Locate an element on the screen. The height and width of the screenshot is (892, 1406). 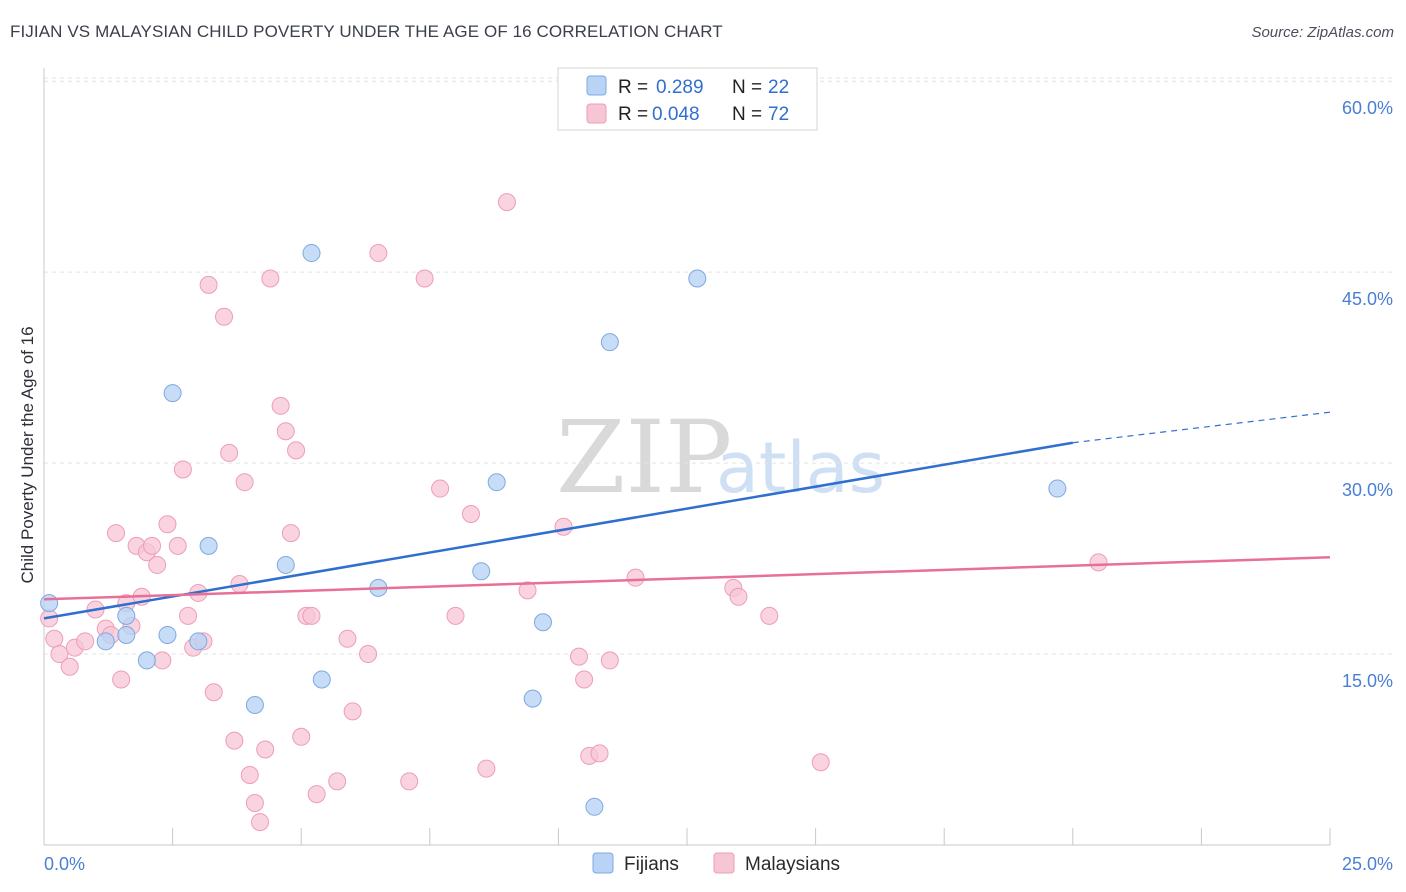
series-legend: Fijians Malaysians is located at coordinates (716, 863).